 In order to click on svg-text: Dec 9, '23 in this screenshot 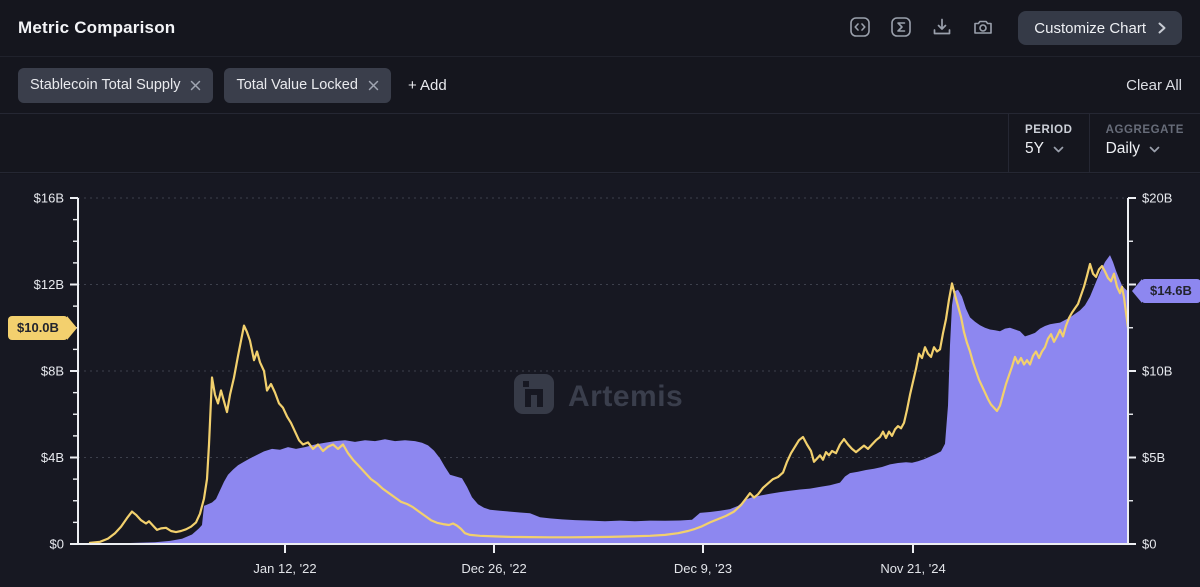, I will do `click(703, 568)`.